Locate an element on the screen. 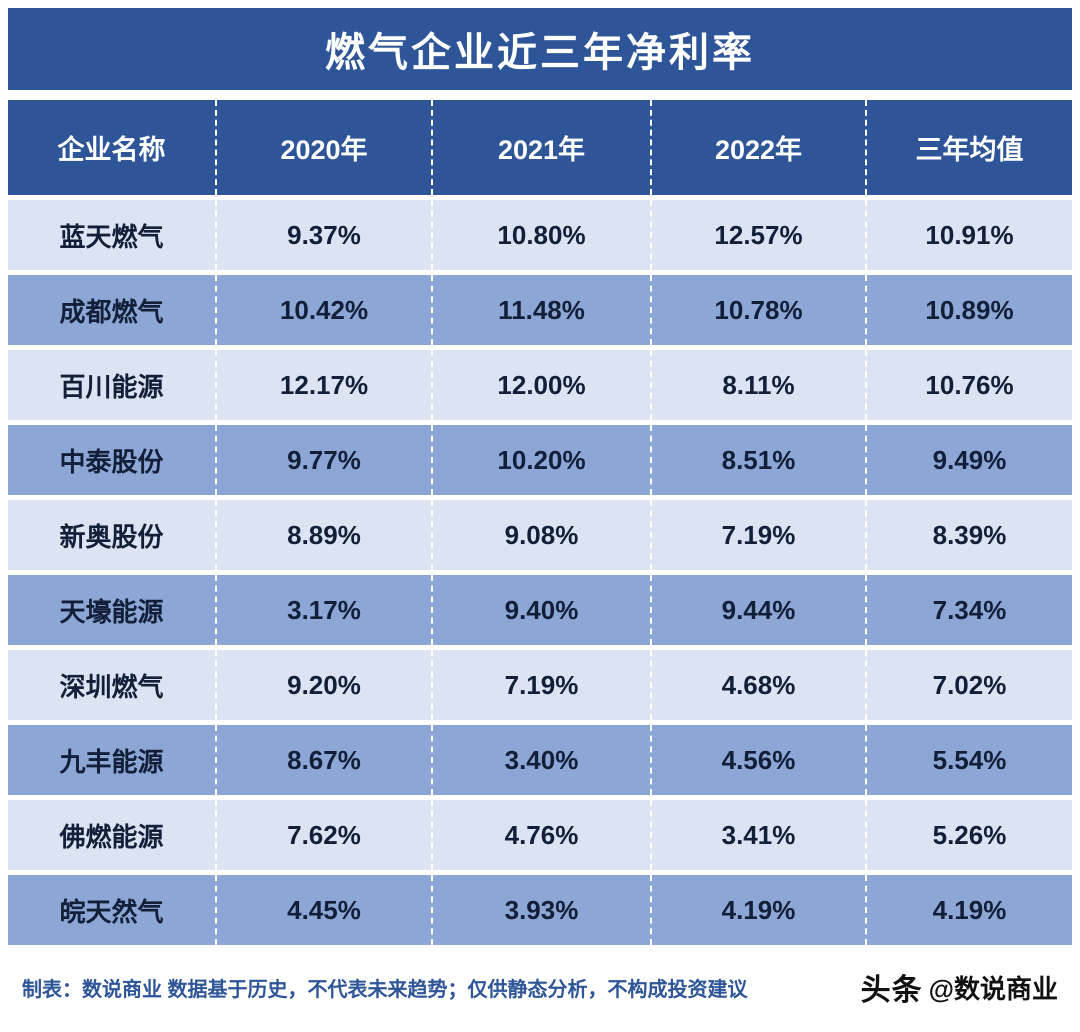 The height and width of the screenshot is (1032, 1080). value-cell: 8.51% is located at coordinates (757, 460).